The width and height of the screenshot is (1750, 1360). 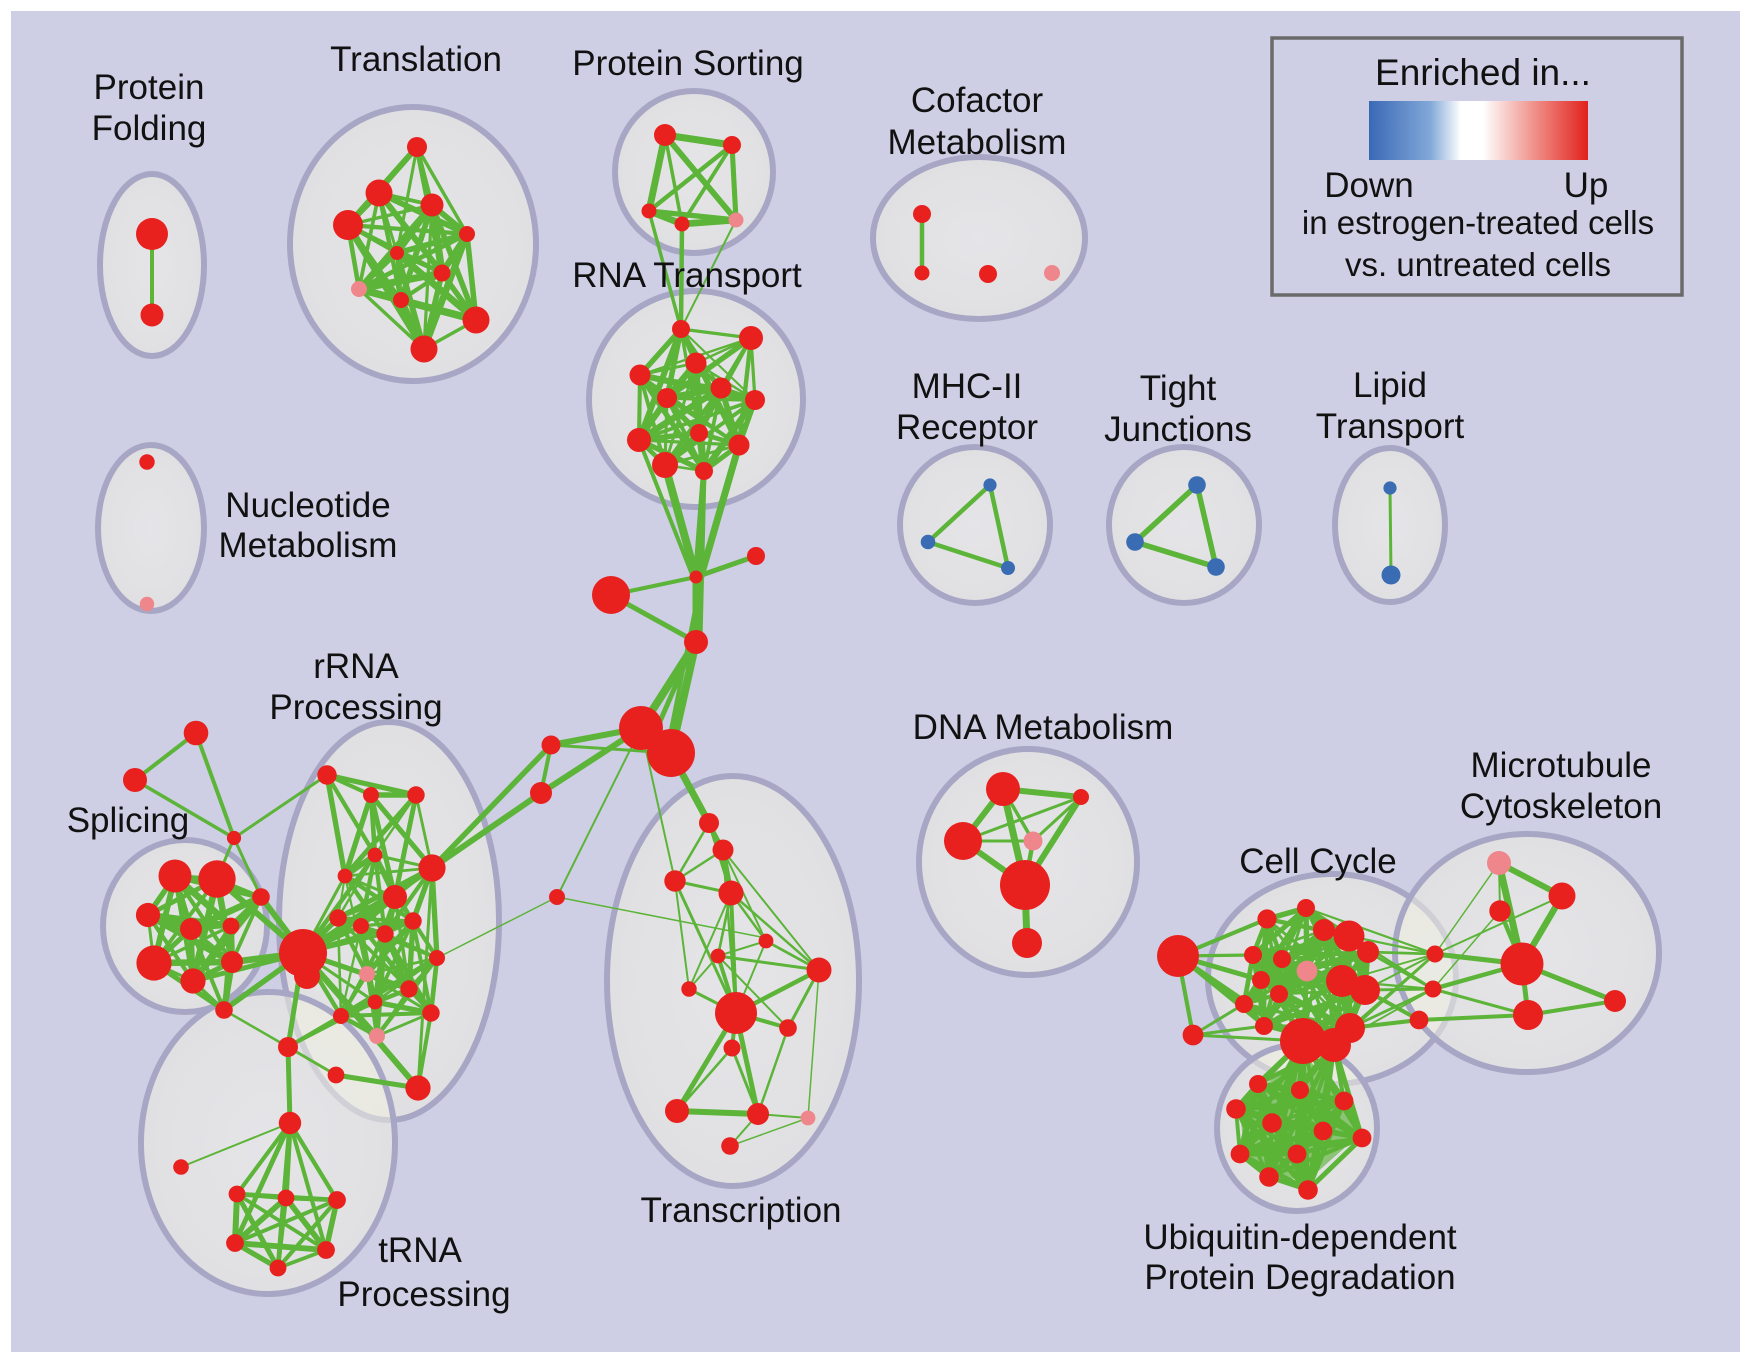 What do you see at coordinates (128, 820) in the screenshot?
I see `svg-text: Splicing` at bounding box center [128, 820].